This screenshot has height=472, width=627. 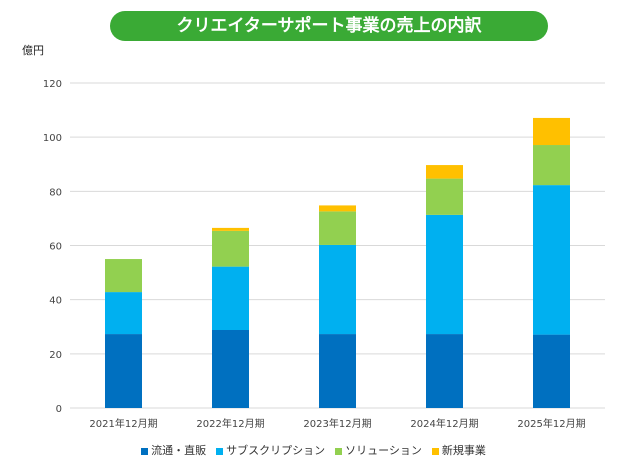 What do you see at coordinates (55, 192) in the screenshot?
I see `y-tick-label: 80` at bounding box center [55, 192].